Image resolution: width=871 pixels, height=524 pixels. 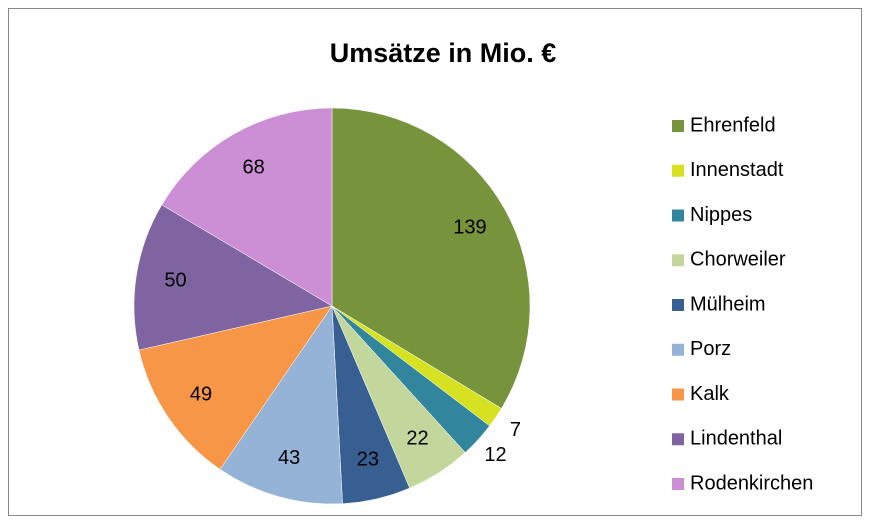 I want to click on legend-label: Innenstadt, so click(x=737, y=170).